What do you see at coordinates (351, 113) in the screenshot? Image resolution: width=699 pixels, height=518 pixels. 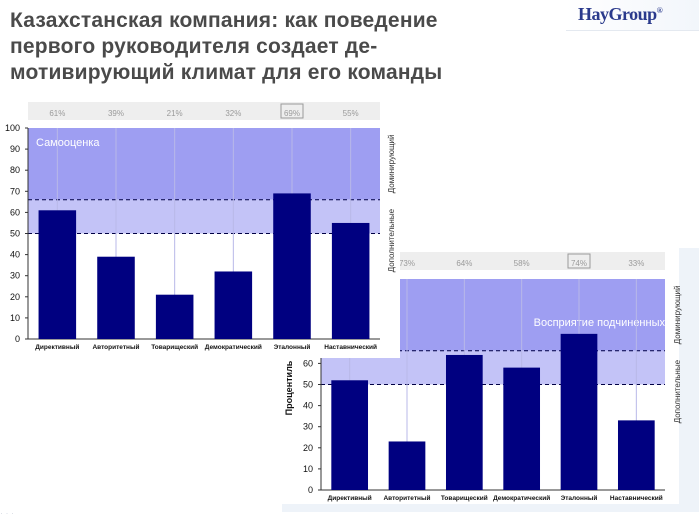 I see `percent-label: 55%` at bounding box center [351, 113].